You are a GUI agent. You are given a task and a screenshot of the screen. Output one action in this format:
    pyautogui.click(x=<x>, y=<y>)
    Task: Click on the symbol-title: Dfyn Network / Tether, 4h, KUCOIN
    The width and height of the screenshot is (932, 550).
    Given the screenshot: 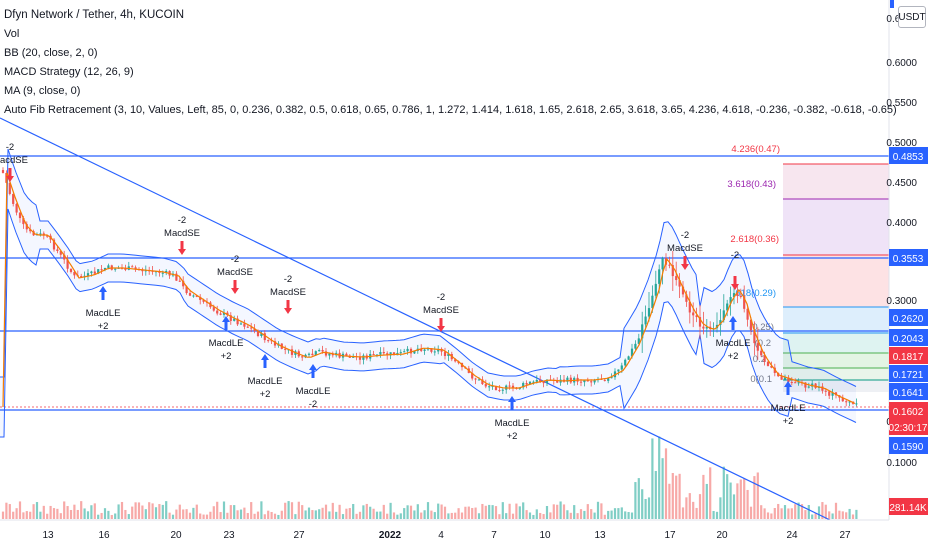 What is the action you would take?
    pyautogui.click(x=94, y=15)
    